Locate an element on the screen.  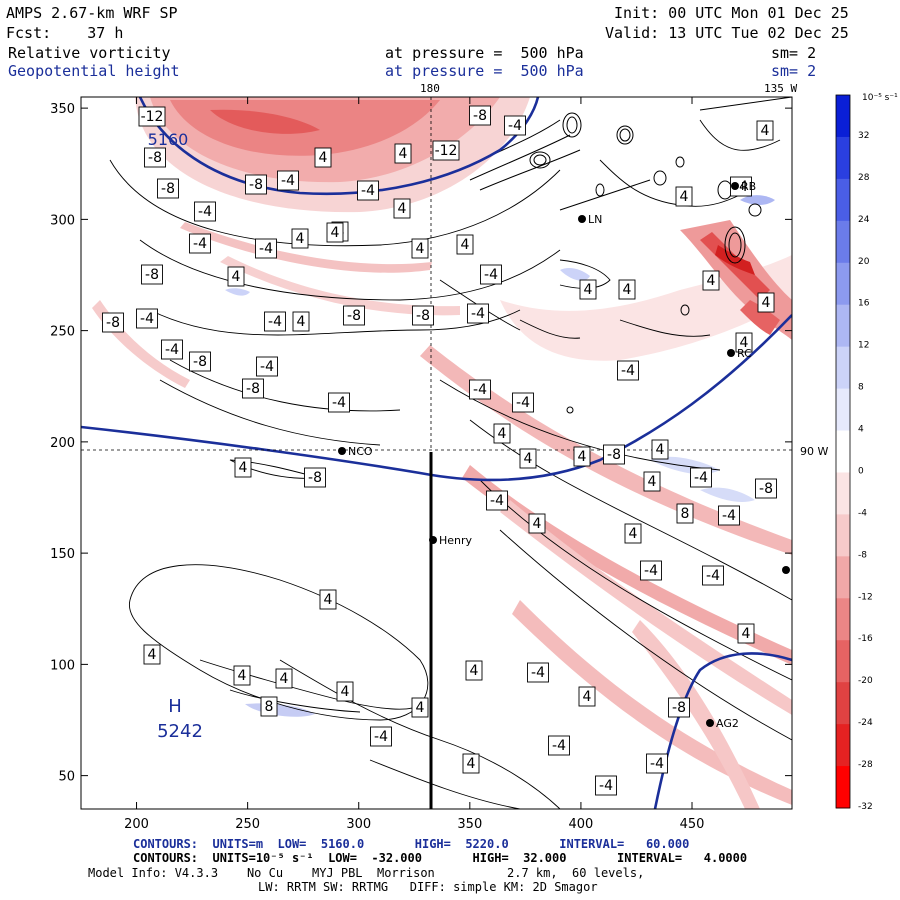
contour-label-73: -4 is located at coordinates (515, 125).